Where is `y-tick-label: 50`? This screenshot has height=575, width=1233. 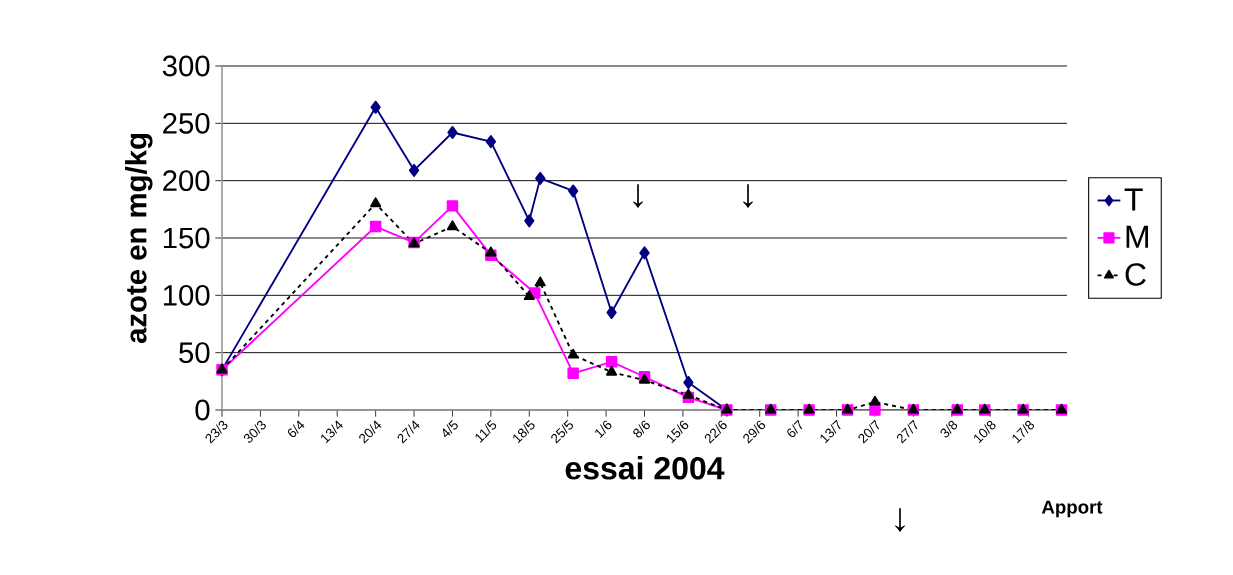
y-tick-label: 50 is located at coordinates (194, 353).